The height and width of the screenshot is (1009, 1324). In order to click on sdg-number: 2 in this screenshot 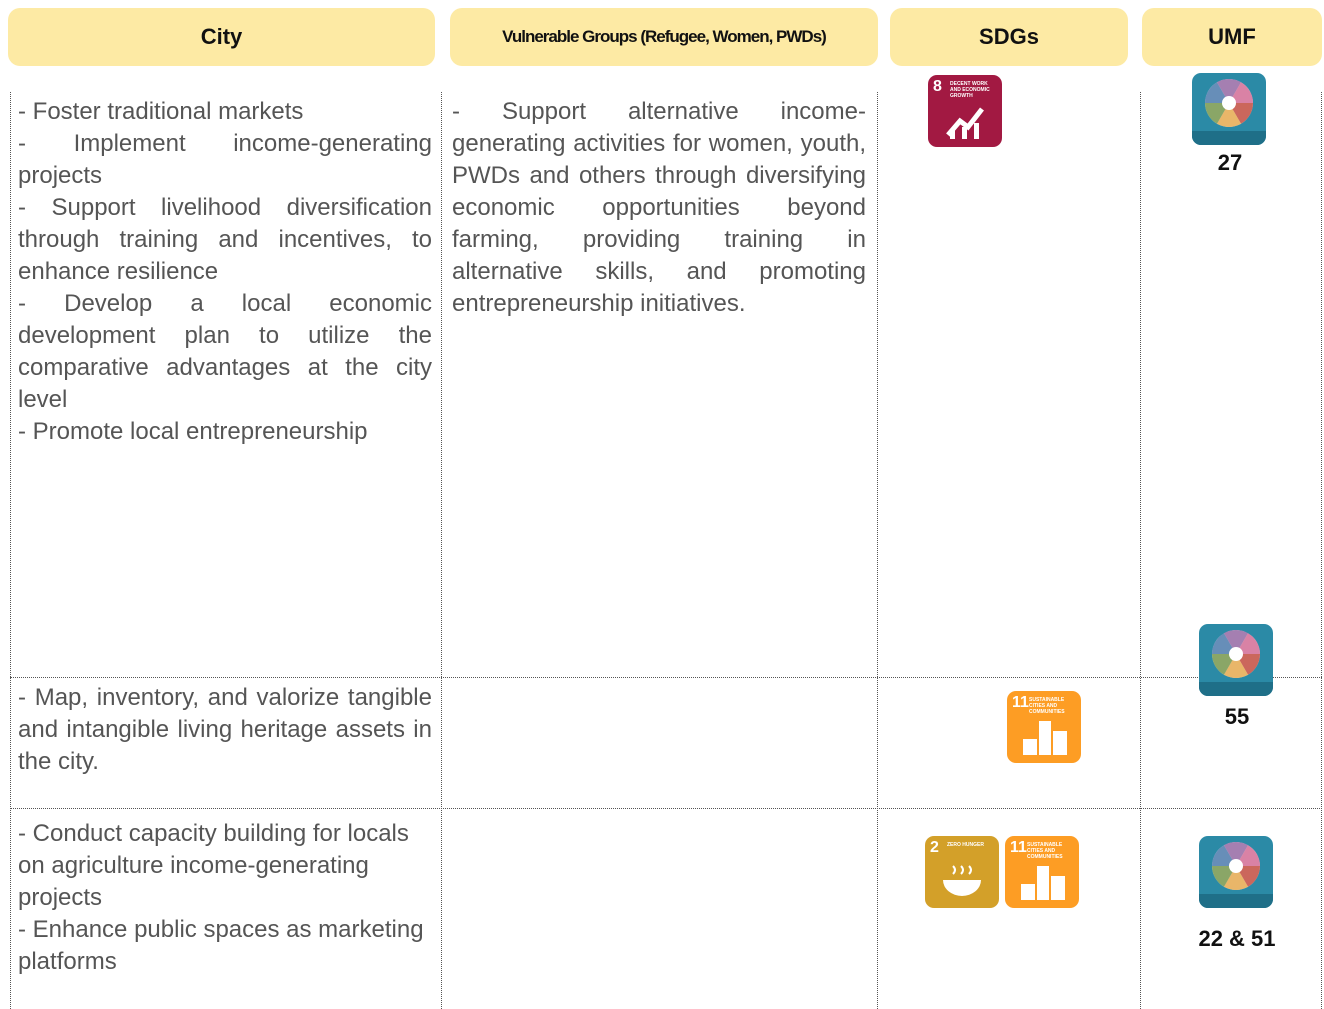, I will do `click(934, 847)`.